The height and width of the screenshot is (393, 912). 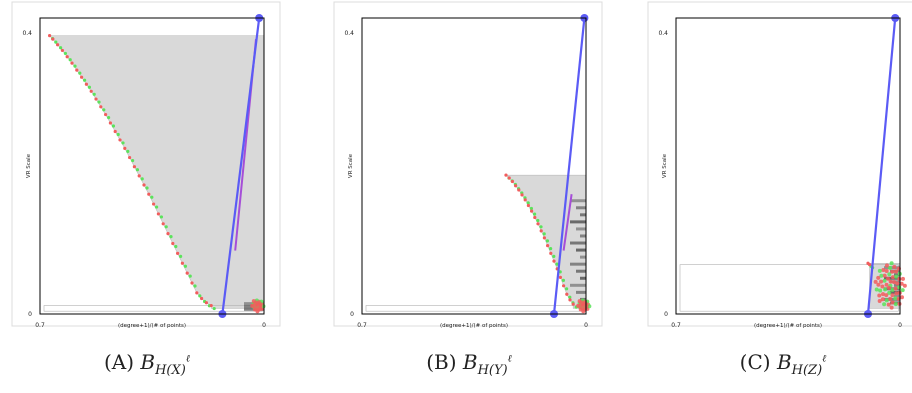 What do you see at coordinates (30, 314) in the screenshot?
I see `y-tick-label-a: 0` at bounding box center [30, 314].